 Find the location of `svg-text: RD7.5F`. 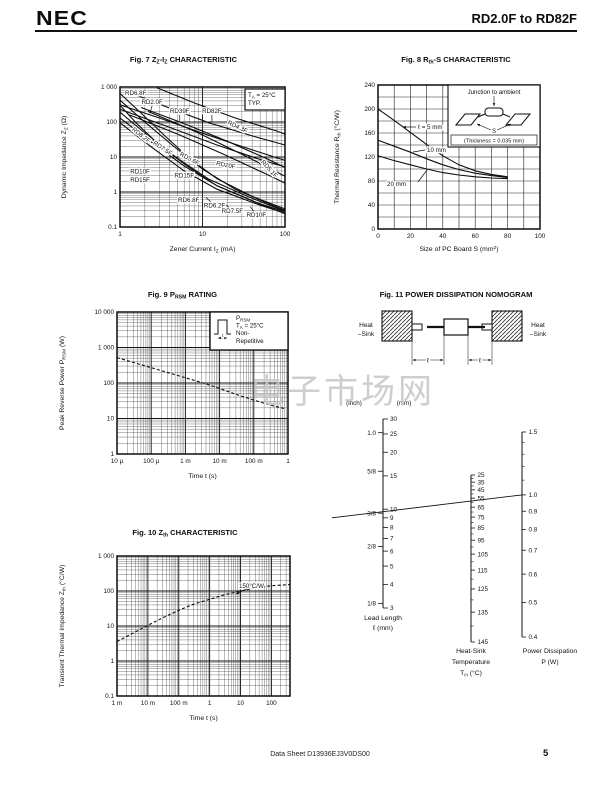

svg-text: RD7.5F is located at coordinates (233, 211).